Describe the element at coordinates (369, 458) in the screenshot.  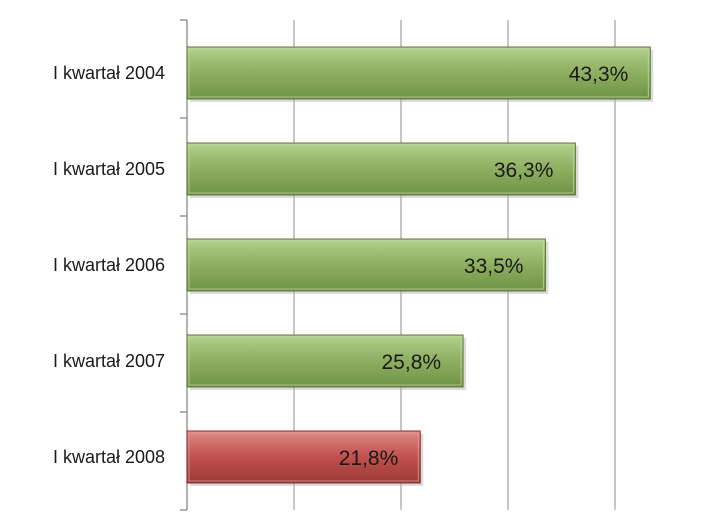
I see `value-label: 21,8%` at that location.